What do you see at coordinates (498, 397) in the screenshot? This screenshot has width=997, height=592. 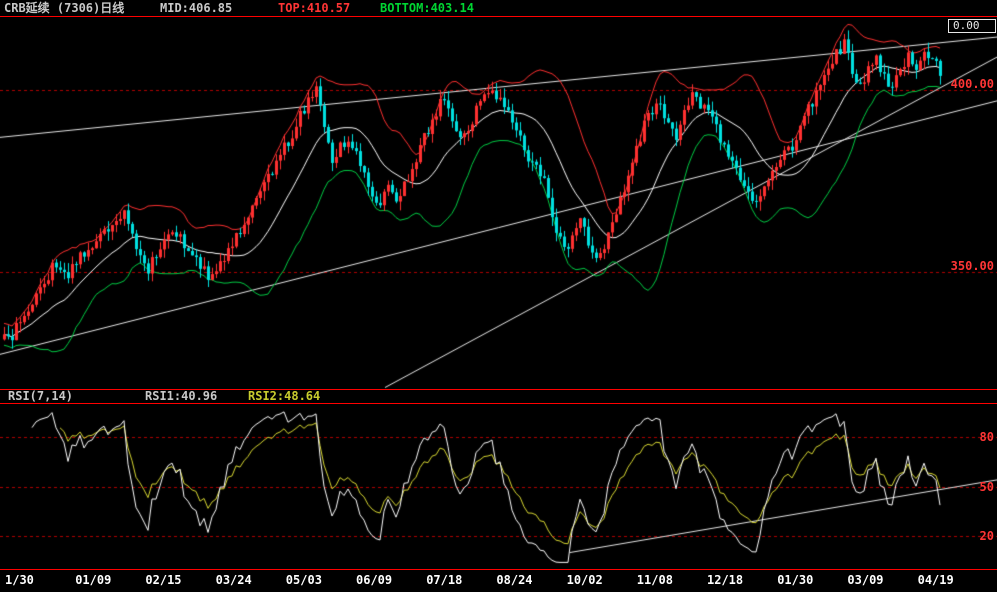 I see `rsi-header-row: RSI(7,14) RSI1:40.96 RSI2:48.64` at bounding box center [498, 397].